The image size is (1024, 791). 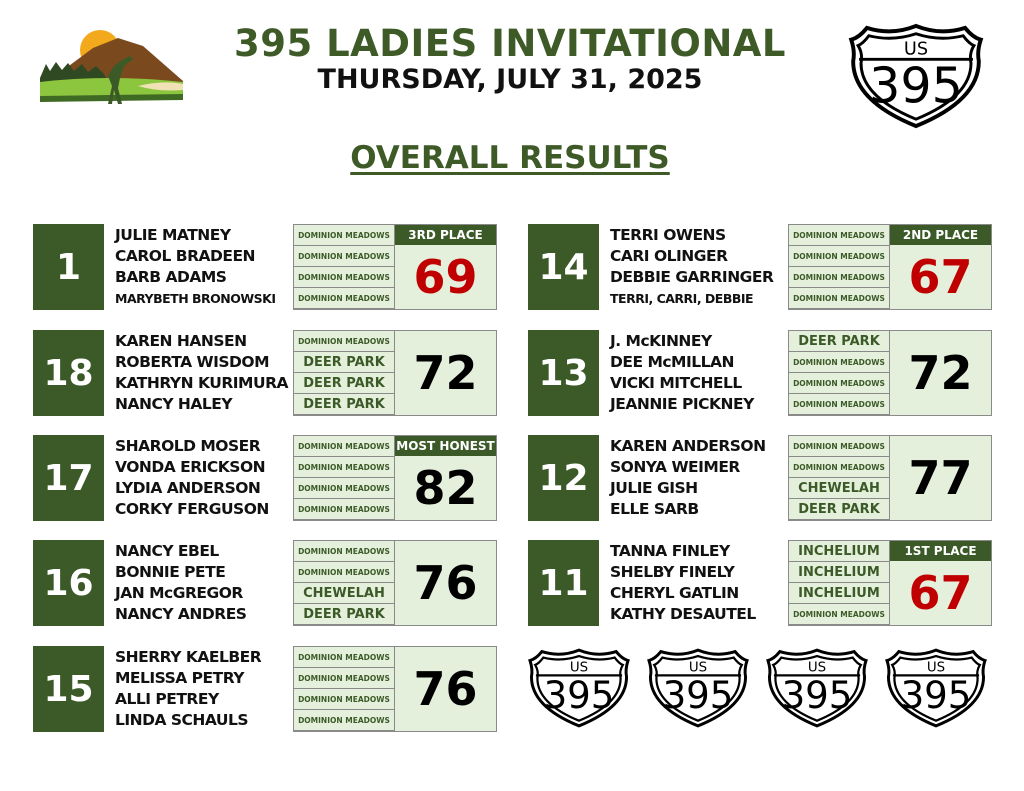 I want to click on player-name: MARYBETH BRONOWSKI, so click(x=195, y=298).